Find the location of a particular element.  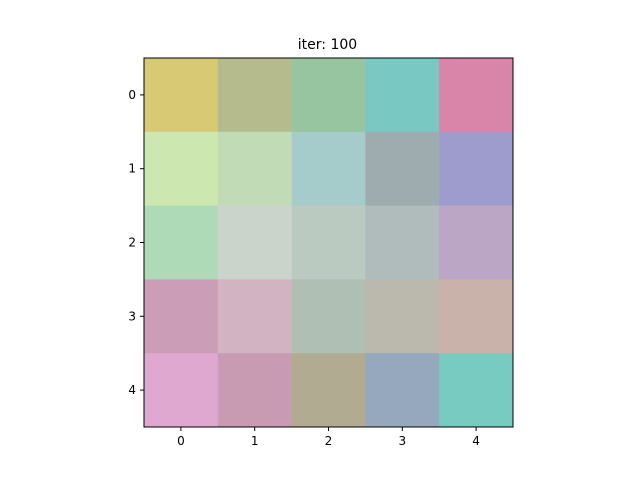

heatmap-cell-r2-c2 is located at coordinates (328, 242).